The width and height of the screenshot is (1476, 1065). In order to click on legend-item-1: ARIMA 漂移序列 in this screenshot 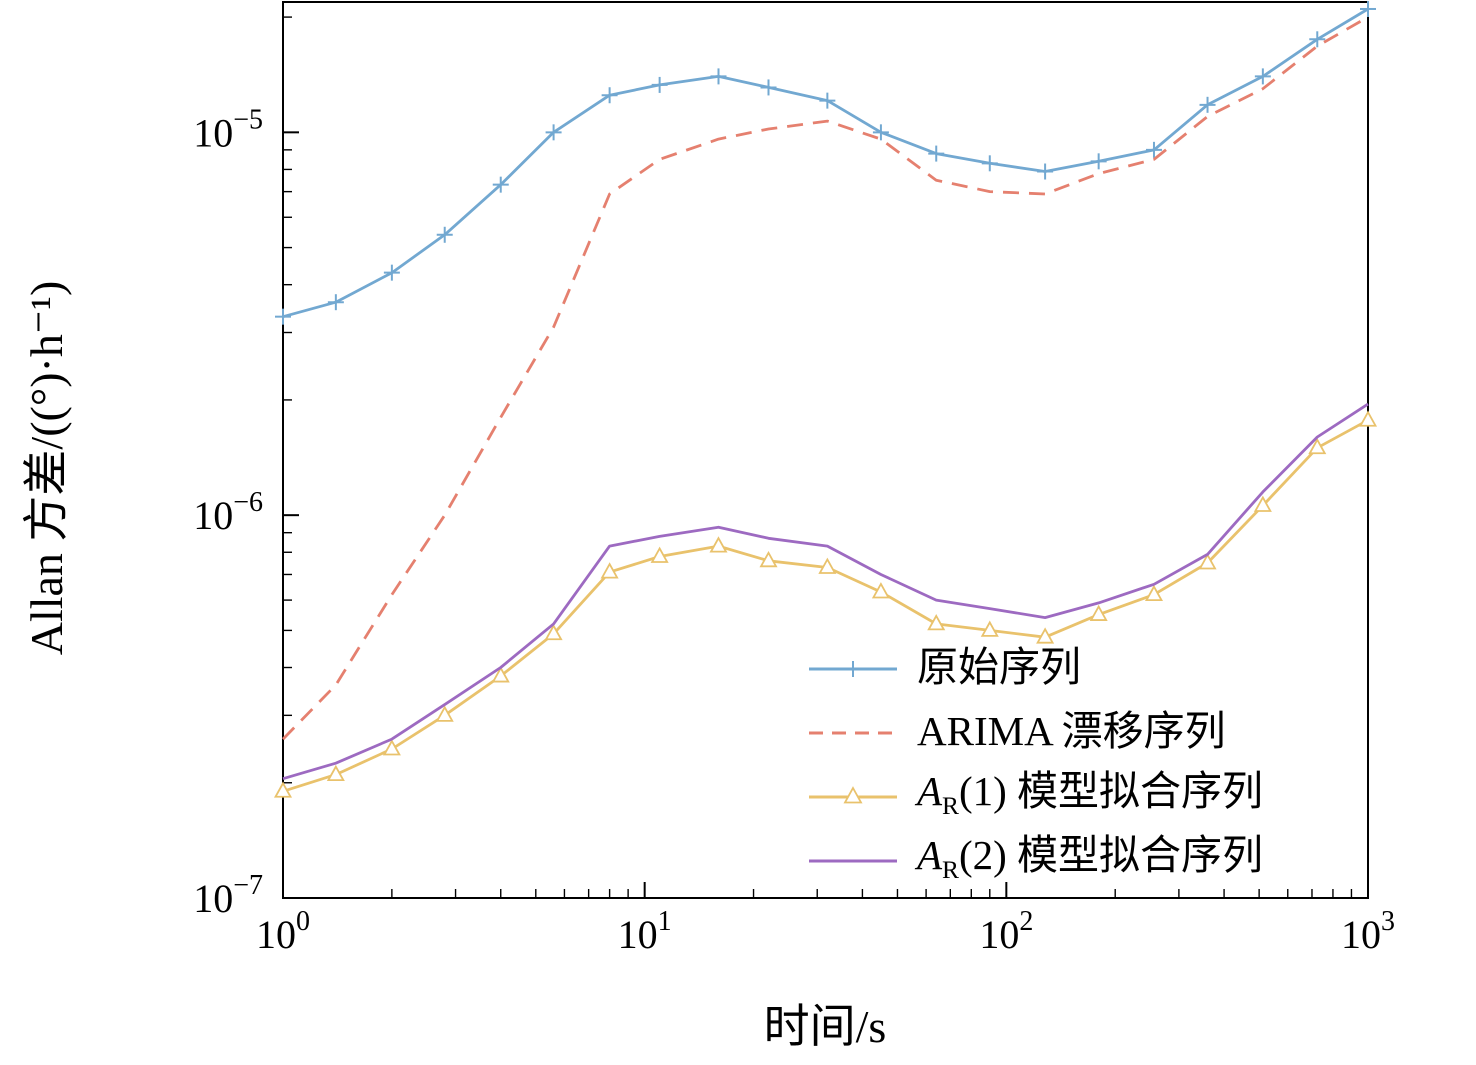, I will do `click(1034, 731)`.